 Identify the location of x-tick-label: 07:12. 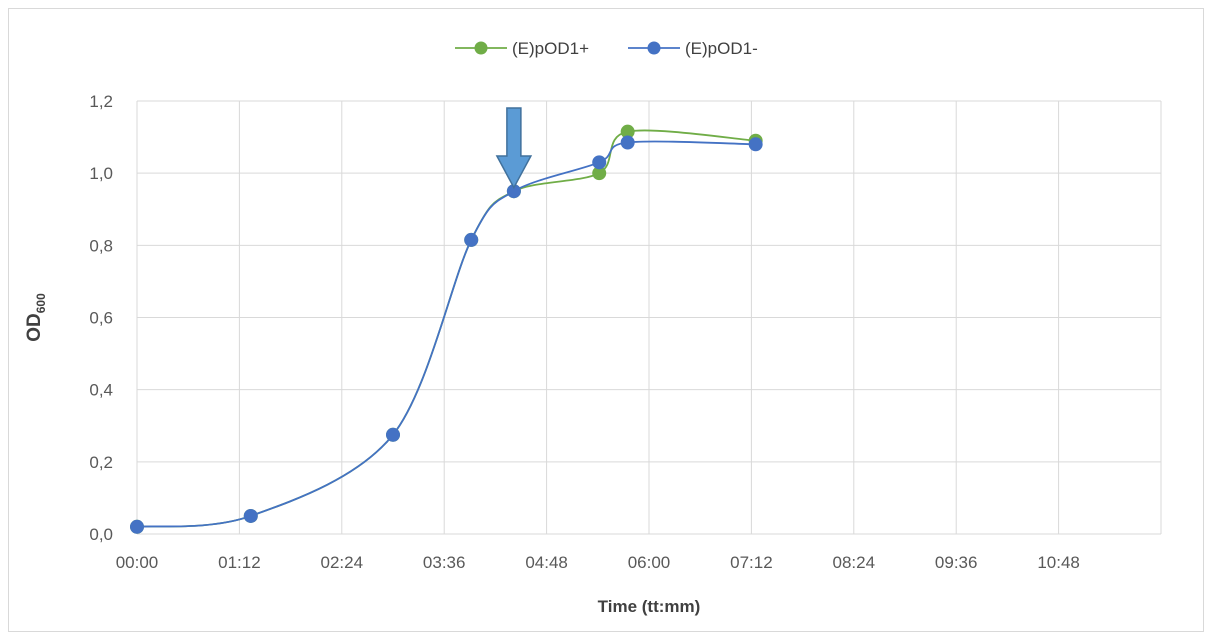
(751, 562).